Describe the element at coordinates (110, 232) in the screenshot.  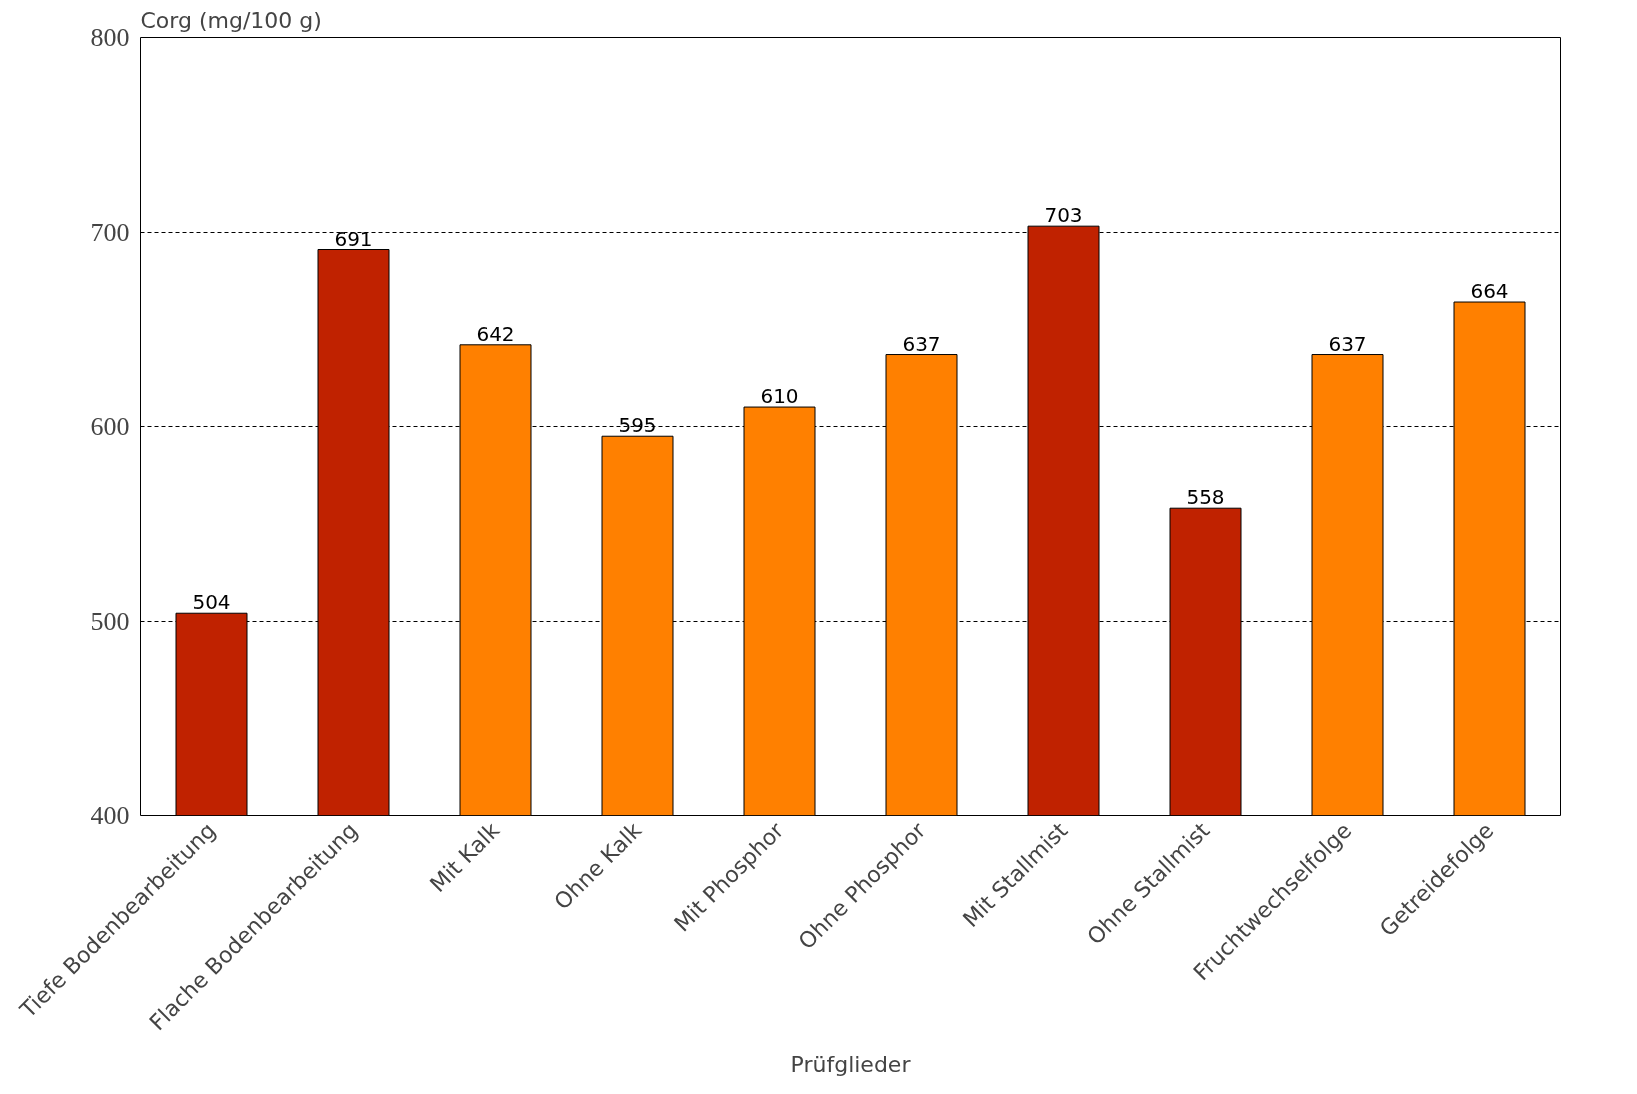
I see `y-tick-label: 700` at that location.